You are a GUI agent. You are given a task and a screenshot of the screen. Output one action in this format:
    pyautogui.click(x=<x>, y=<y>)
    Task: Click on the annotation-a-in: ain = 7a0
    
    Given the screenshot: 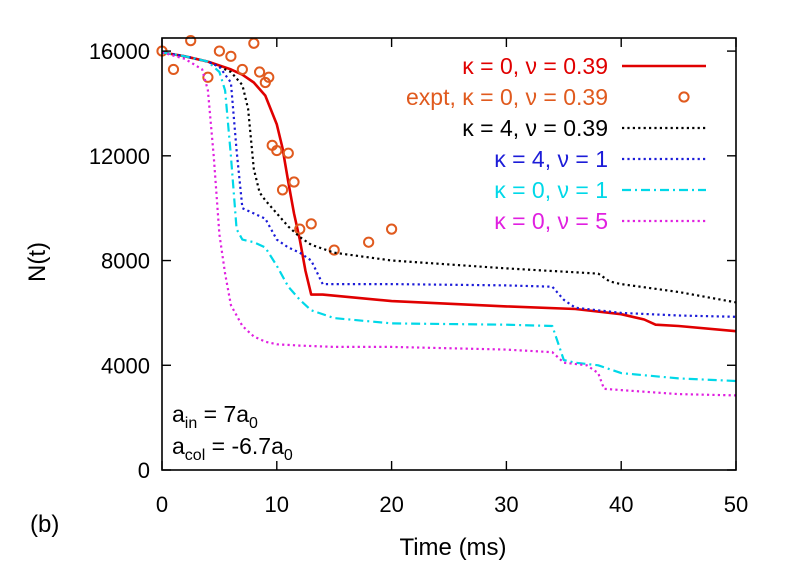 What is the action you would take?
    pyautogui.click(x=215, y=416)
    